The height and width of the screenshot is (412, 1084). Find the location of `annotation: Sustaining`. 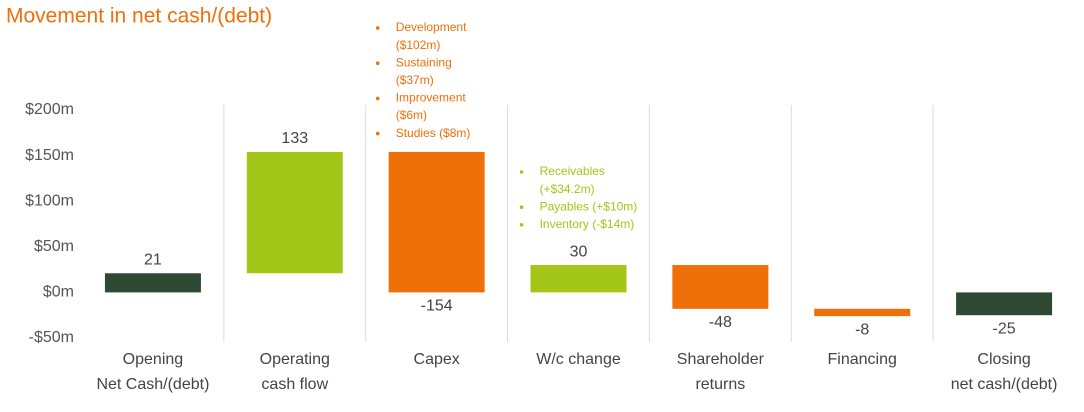

annotation: Sustaining is located at coordinates (424, 62).